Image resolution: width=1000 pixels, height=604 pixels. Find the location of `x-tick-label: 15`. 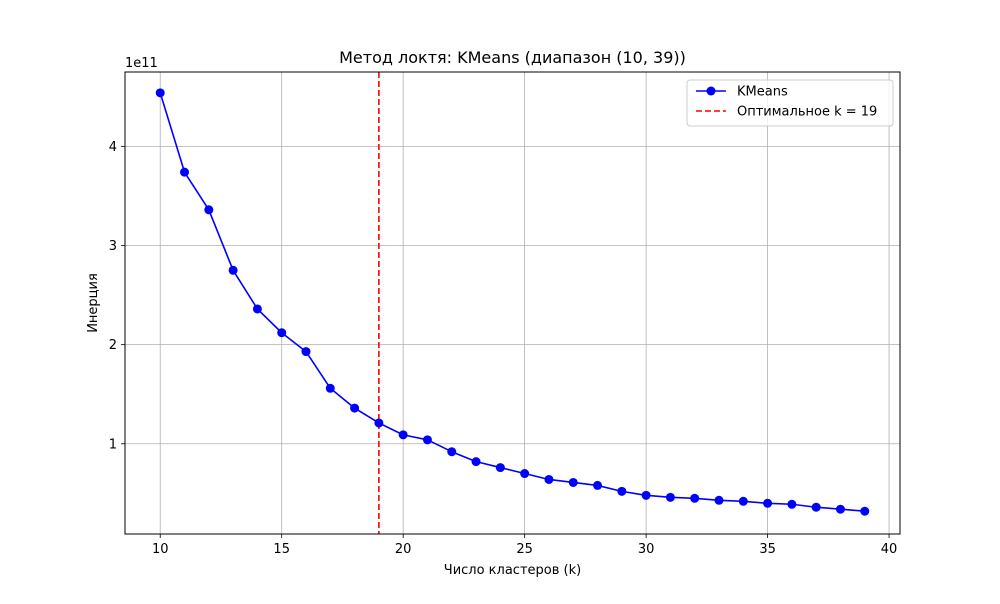

x-tick-label: 15 is located at coordinates (281, 549).